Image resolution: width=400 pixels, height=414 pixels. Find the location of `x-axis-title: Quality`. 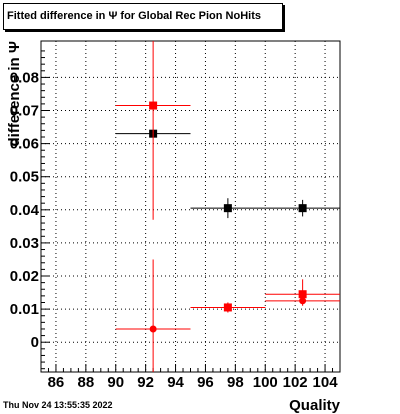

x-axis-title: Quality is located at coordinates (315, 405).